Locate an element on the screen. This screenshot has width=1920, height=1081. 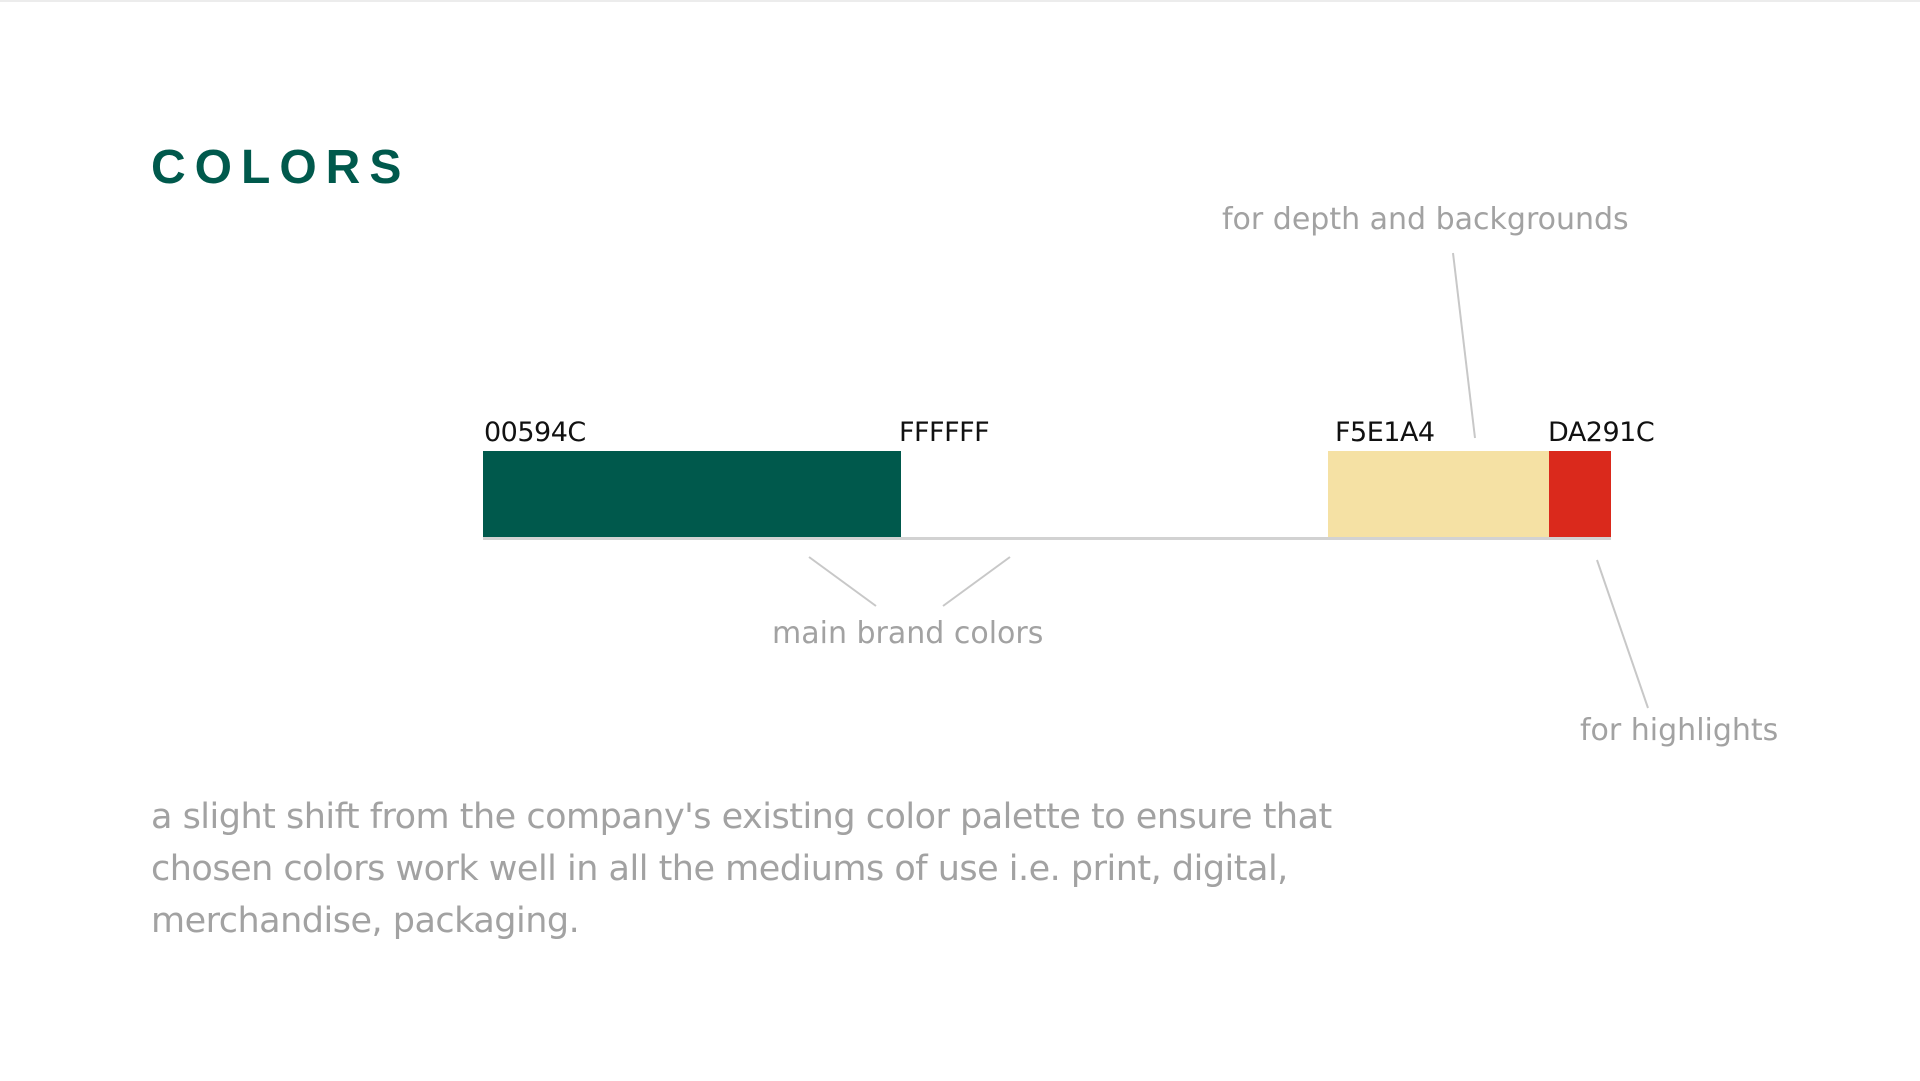
hex-label-green: 00594C is located at coordinates (535, 432).